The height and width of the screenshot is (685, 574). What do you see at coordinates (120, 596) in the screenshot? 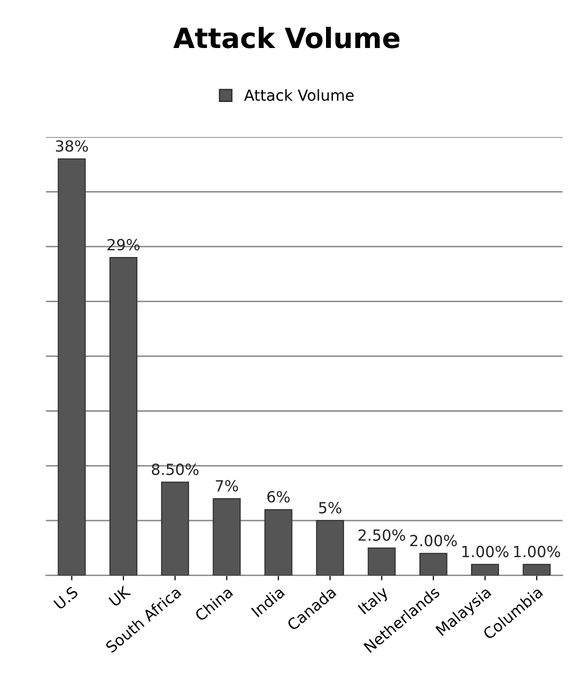
I see `x-tick-label: UK` at bounding box center [120, 596].